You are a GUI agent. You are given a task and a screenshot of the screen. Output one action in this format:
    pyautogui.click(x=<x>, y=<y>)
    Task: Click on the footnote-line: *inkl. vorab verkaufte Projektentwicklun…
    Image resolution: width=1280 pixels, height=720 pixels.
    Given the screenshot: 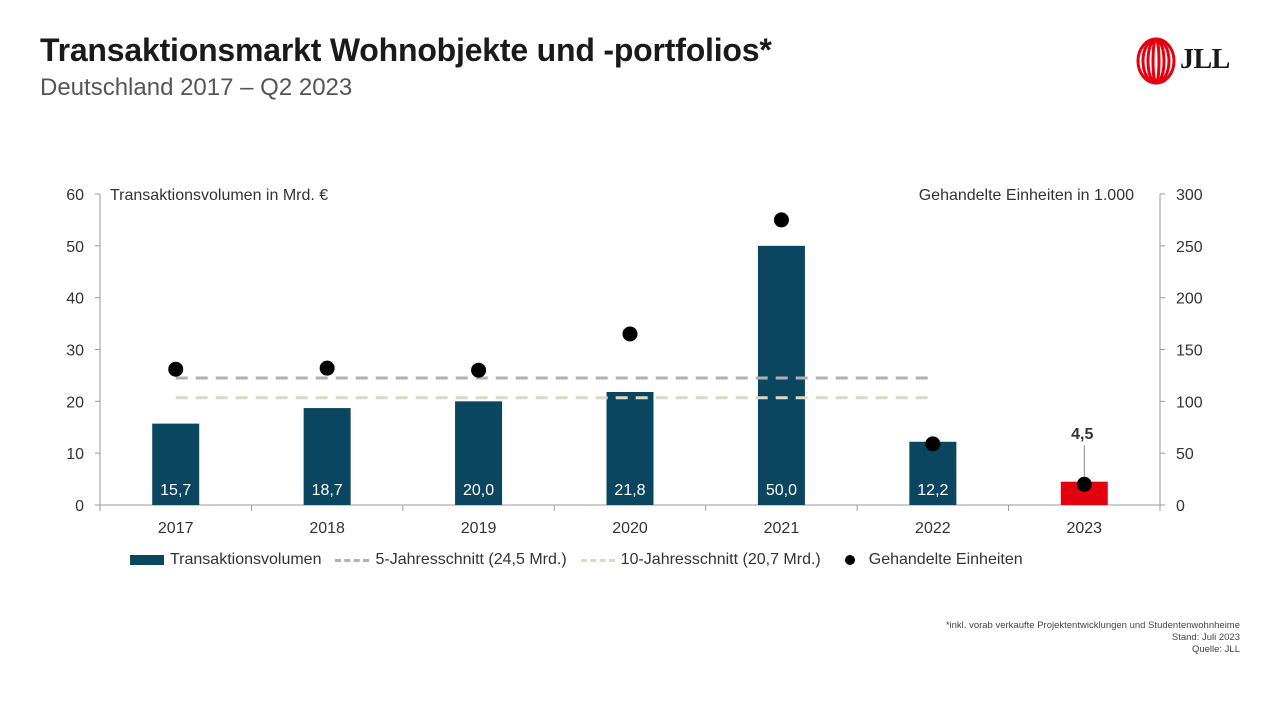 What is the action you would take?
    pyautogui.click(x=1092, y=625)
    